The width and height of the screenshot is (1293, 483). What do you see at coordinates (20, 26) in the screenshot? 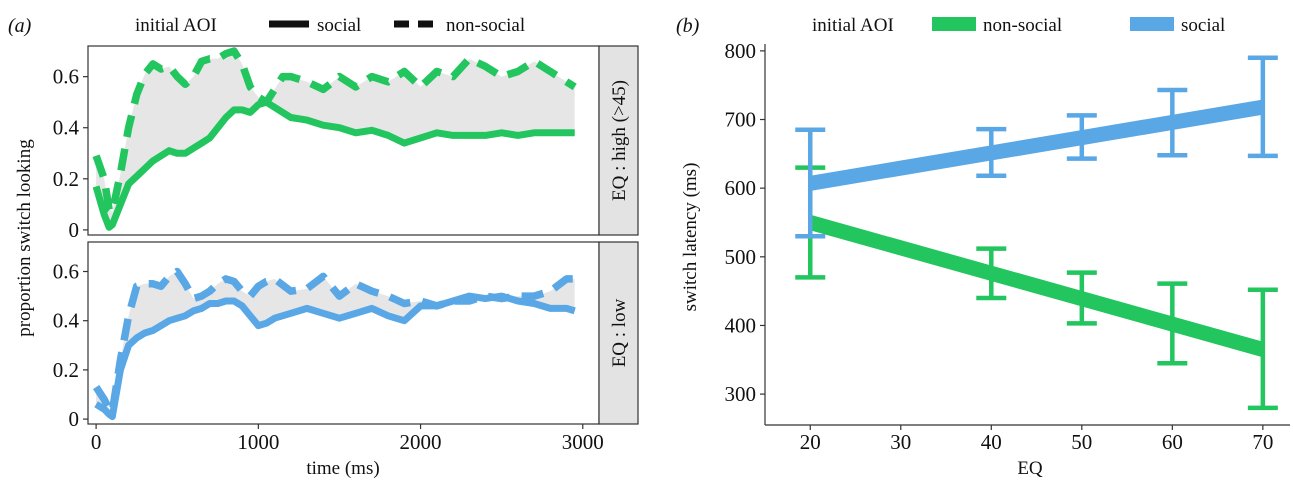
I see `panel-a-tag: (a)` at bounding box center [20, 26].